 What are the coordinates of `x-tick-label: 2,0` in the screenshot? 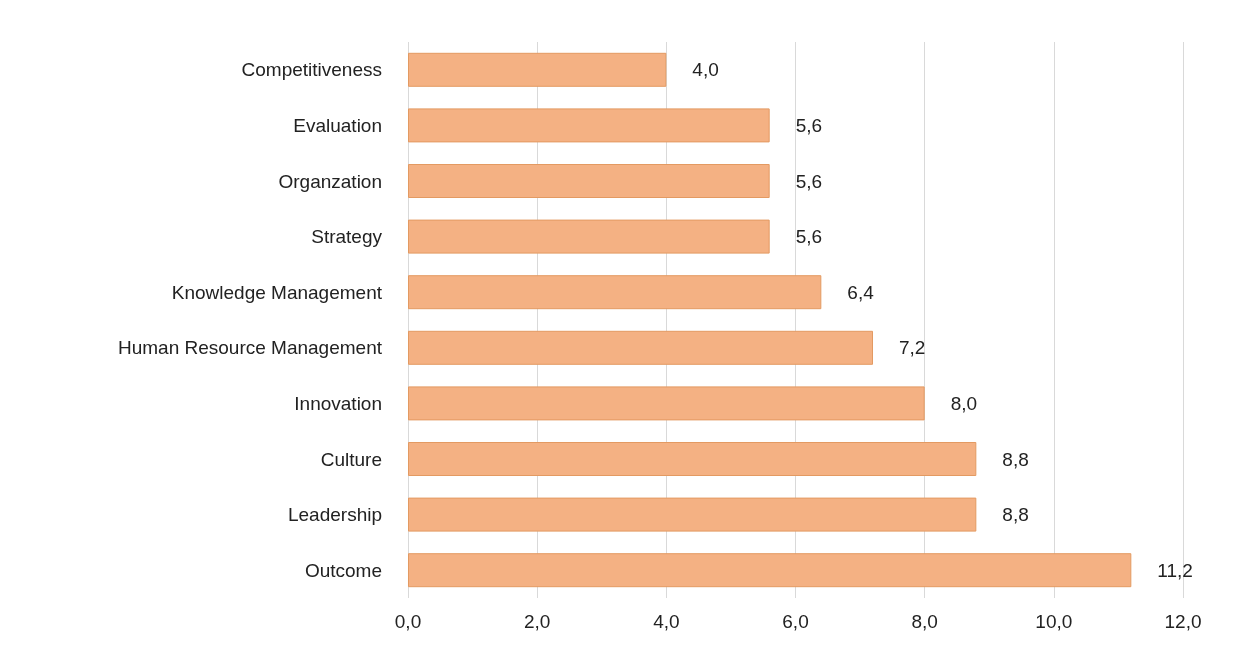 It's located at (537, 621).